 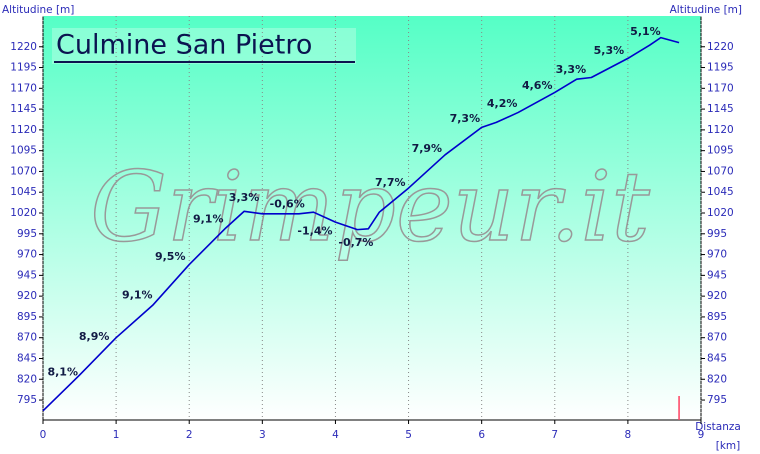 What do you see at coordinates (27, 379) in the screenshot?
I see `y-tick-label: 820` at bounding box center [27, 379].